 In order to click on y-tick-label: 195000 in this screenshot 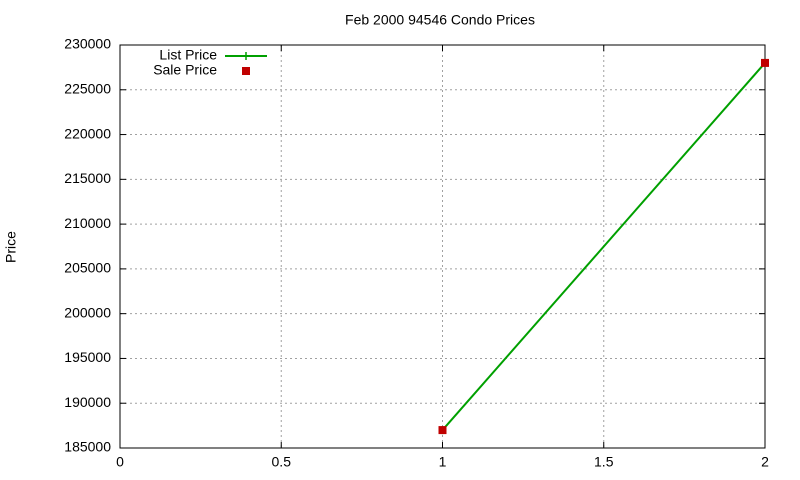, I will do `click(87, 357)`.